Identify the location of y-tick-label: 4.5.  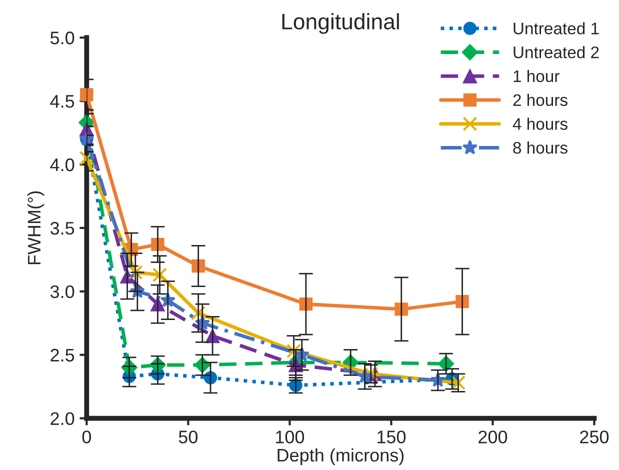
(62, 101).